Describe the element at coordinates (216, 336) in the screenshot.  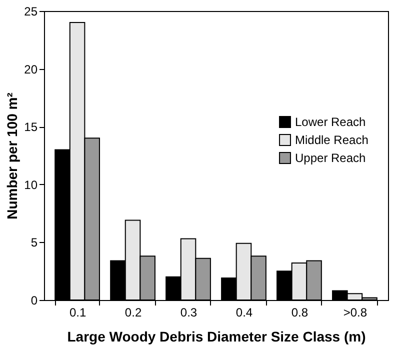
I see `x-axis-title: Large Woody Debris Diameter Size Class (m)` at that location.